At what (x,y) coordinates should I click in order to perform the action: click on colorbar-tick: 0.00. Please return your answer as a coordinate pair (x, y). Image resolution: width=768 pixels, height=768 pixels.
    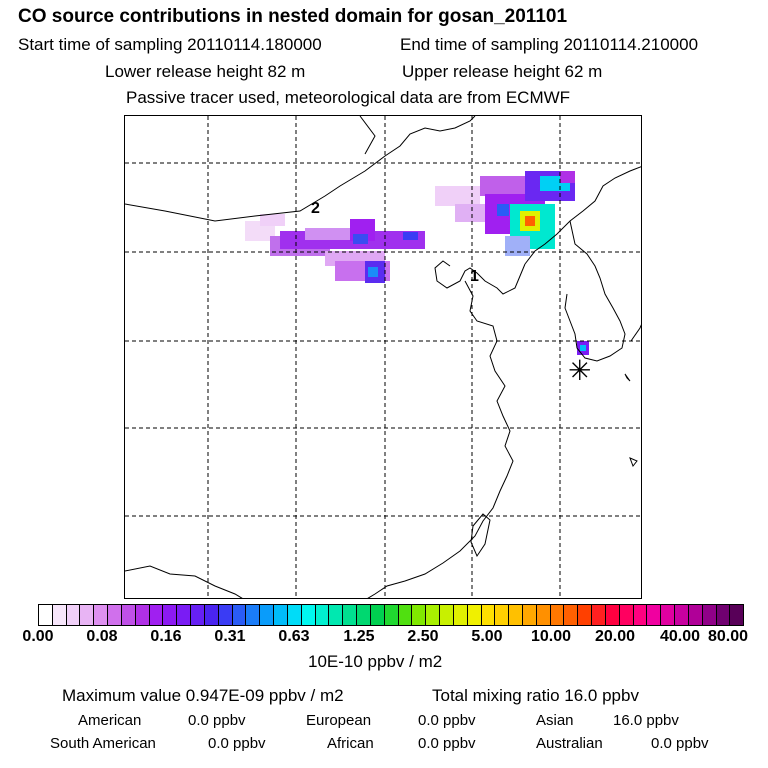
    Looking at the image, I should click on (38, 636).